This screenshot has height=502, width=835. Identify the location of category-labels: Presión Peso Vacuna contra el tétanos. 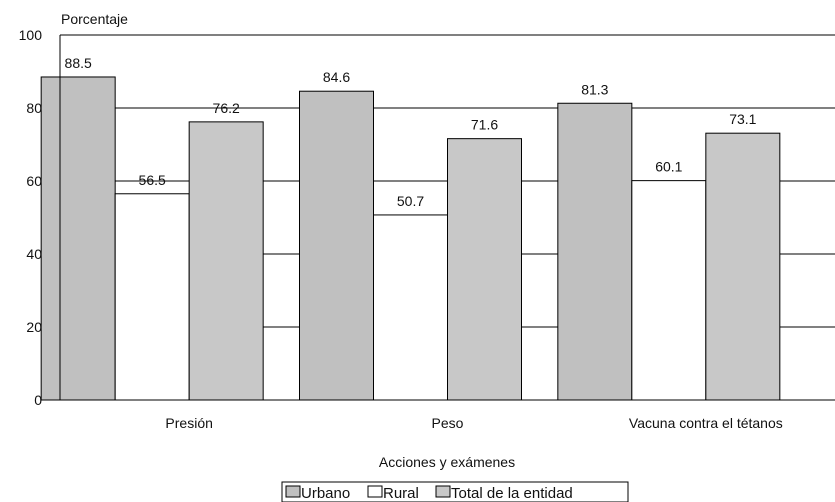
(473, 423).